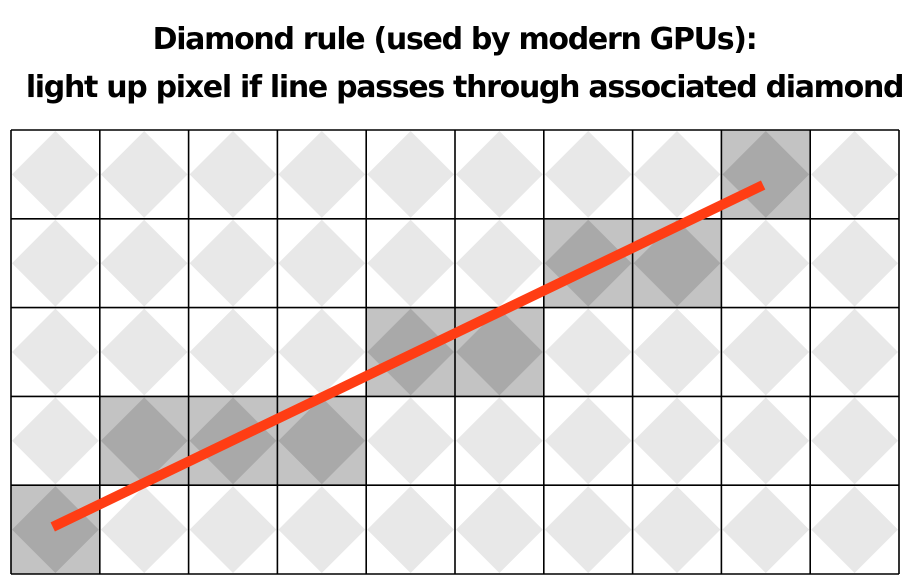 Image resolution: width=909 pixels, height=587 pixels. I want to click on title-line-1: Diamond rule (used by modern GPUs):, so click(455, 39).